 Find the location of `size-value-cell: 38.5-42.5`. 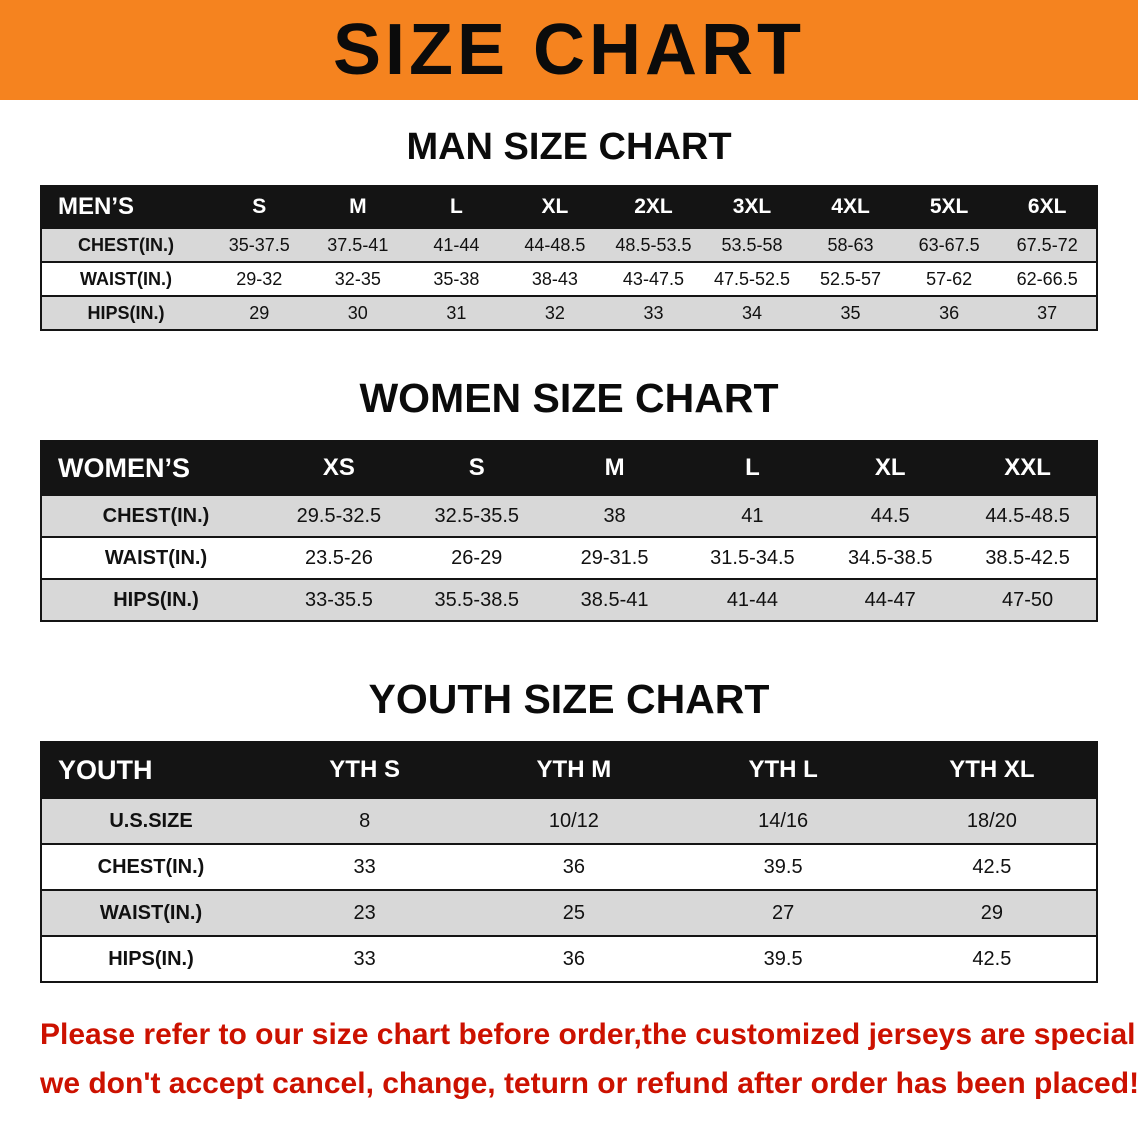

size-value-cell: 38.5-42.5 is located at coordinates (1027, 557).